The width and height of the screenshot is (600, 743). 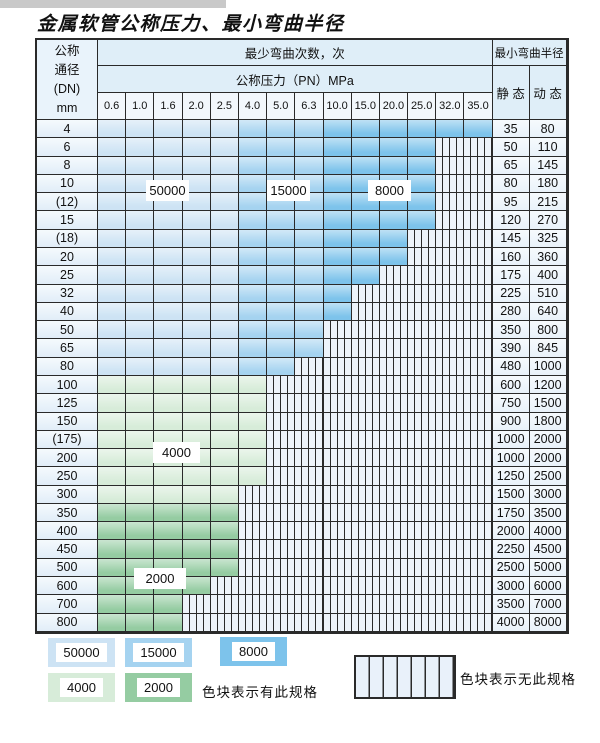 I want to click on static-value-cell: 480, so click(x=511, y=366).